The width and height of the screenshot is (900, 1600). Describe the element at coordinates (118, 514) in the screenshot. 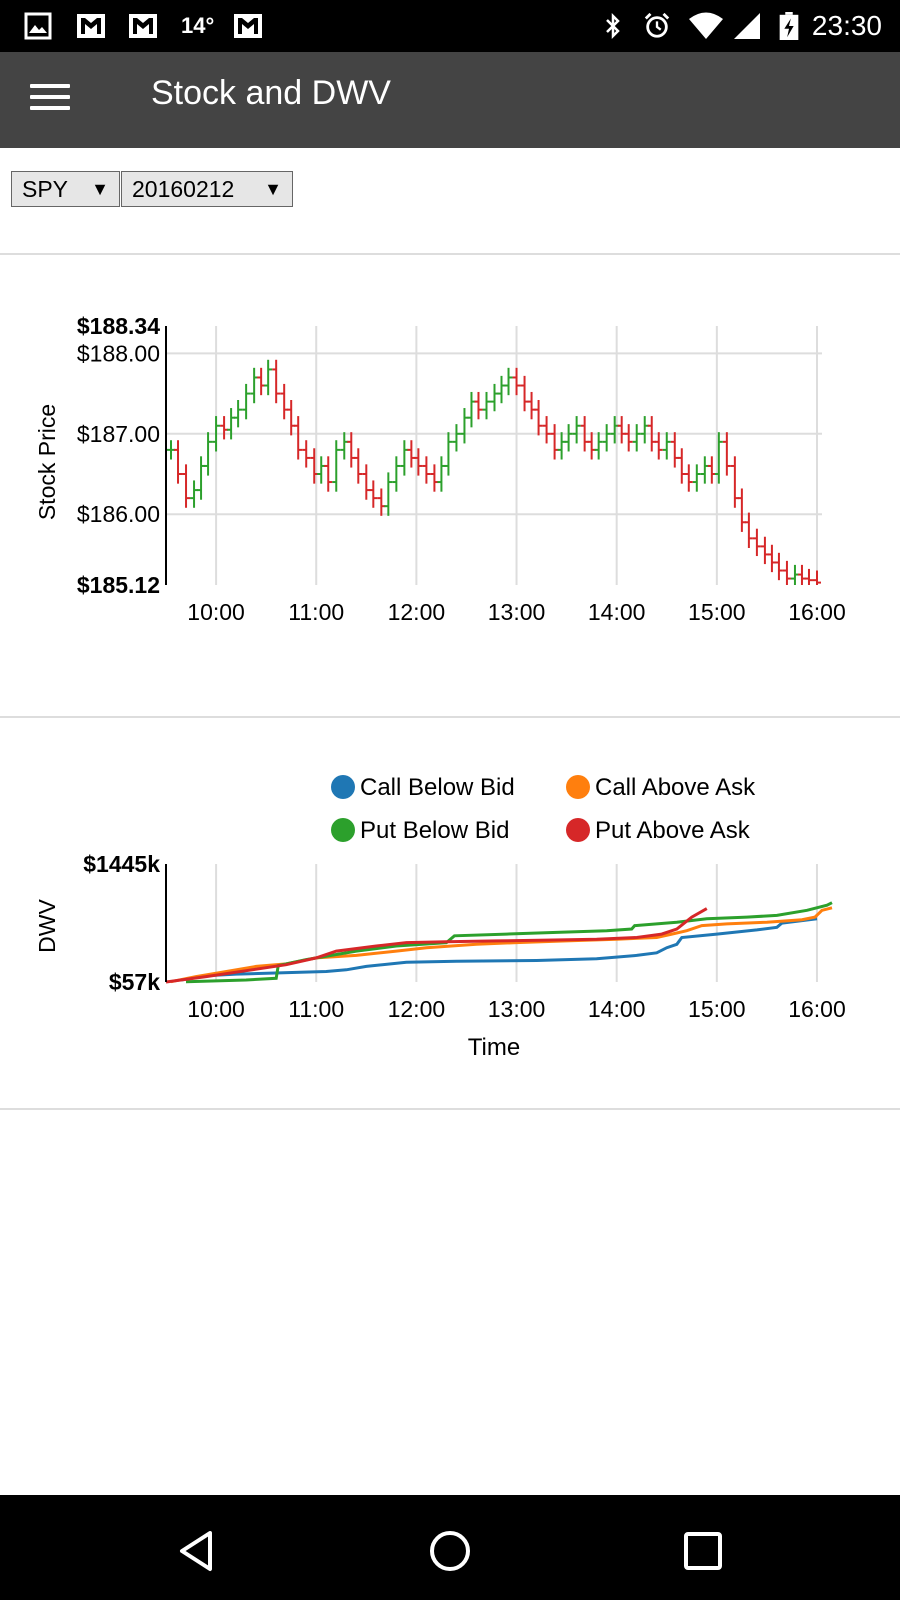

I see `stock-y-tick-label: $186.00` at that location.